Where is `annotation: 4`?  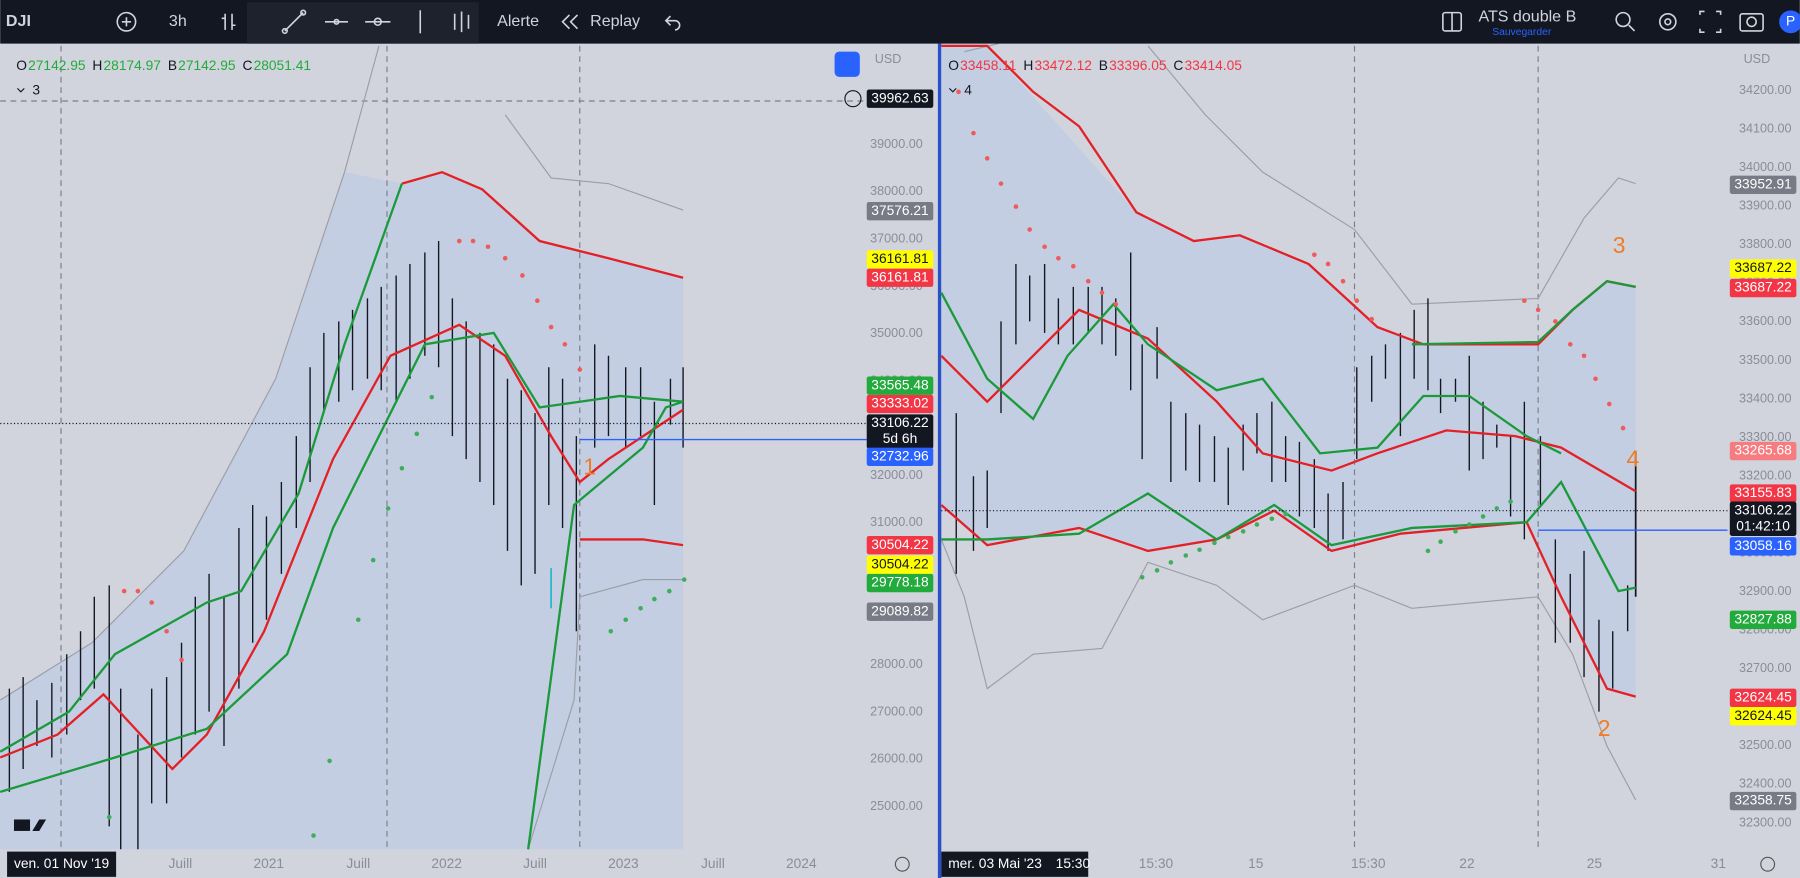 annotation: 4 is located at coordinates (1633, 458).